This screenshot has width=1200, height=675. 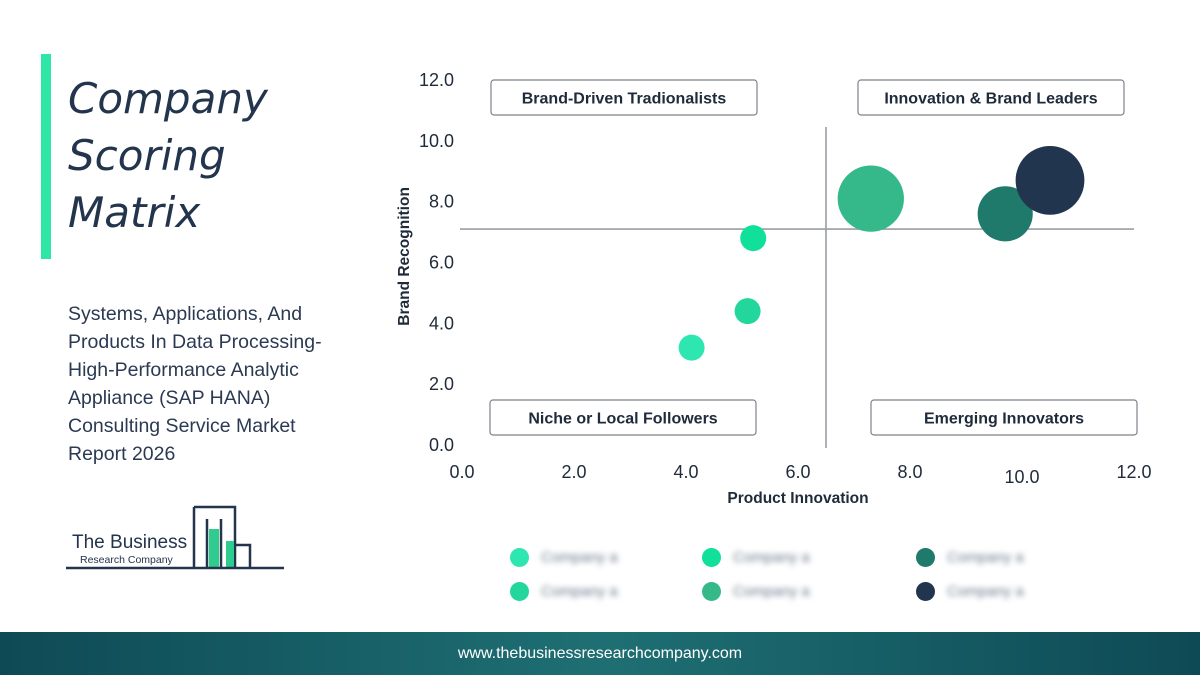 What do you see at coordinates (134, 212) in the screenshot?
I see `title-line: Matrix` at bounding box center [134, 212].